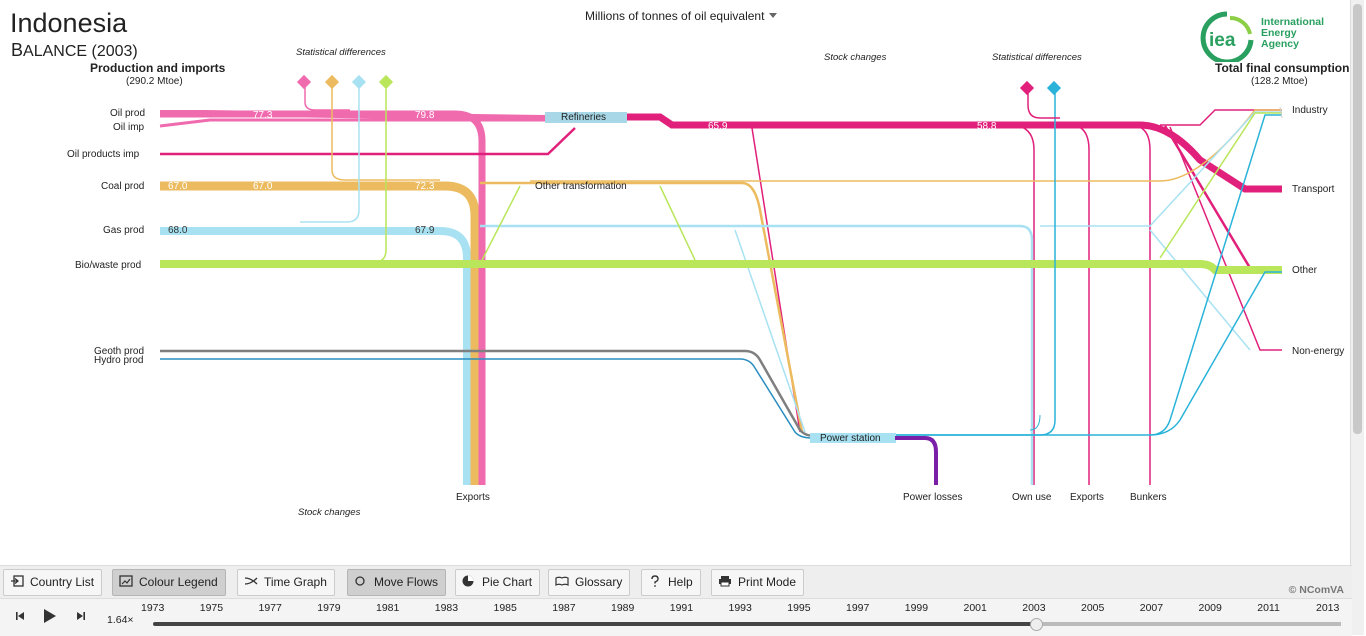 This screenshot has width=1366, height=636. Describe the element at coordinates (128, 113) in the screenshot. I see `source-oil-prod: Oil prod` at that location.